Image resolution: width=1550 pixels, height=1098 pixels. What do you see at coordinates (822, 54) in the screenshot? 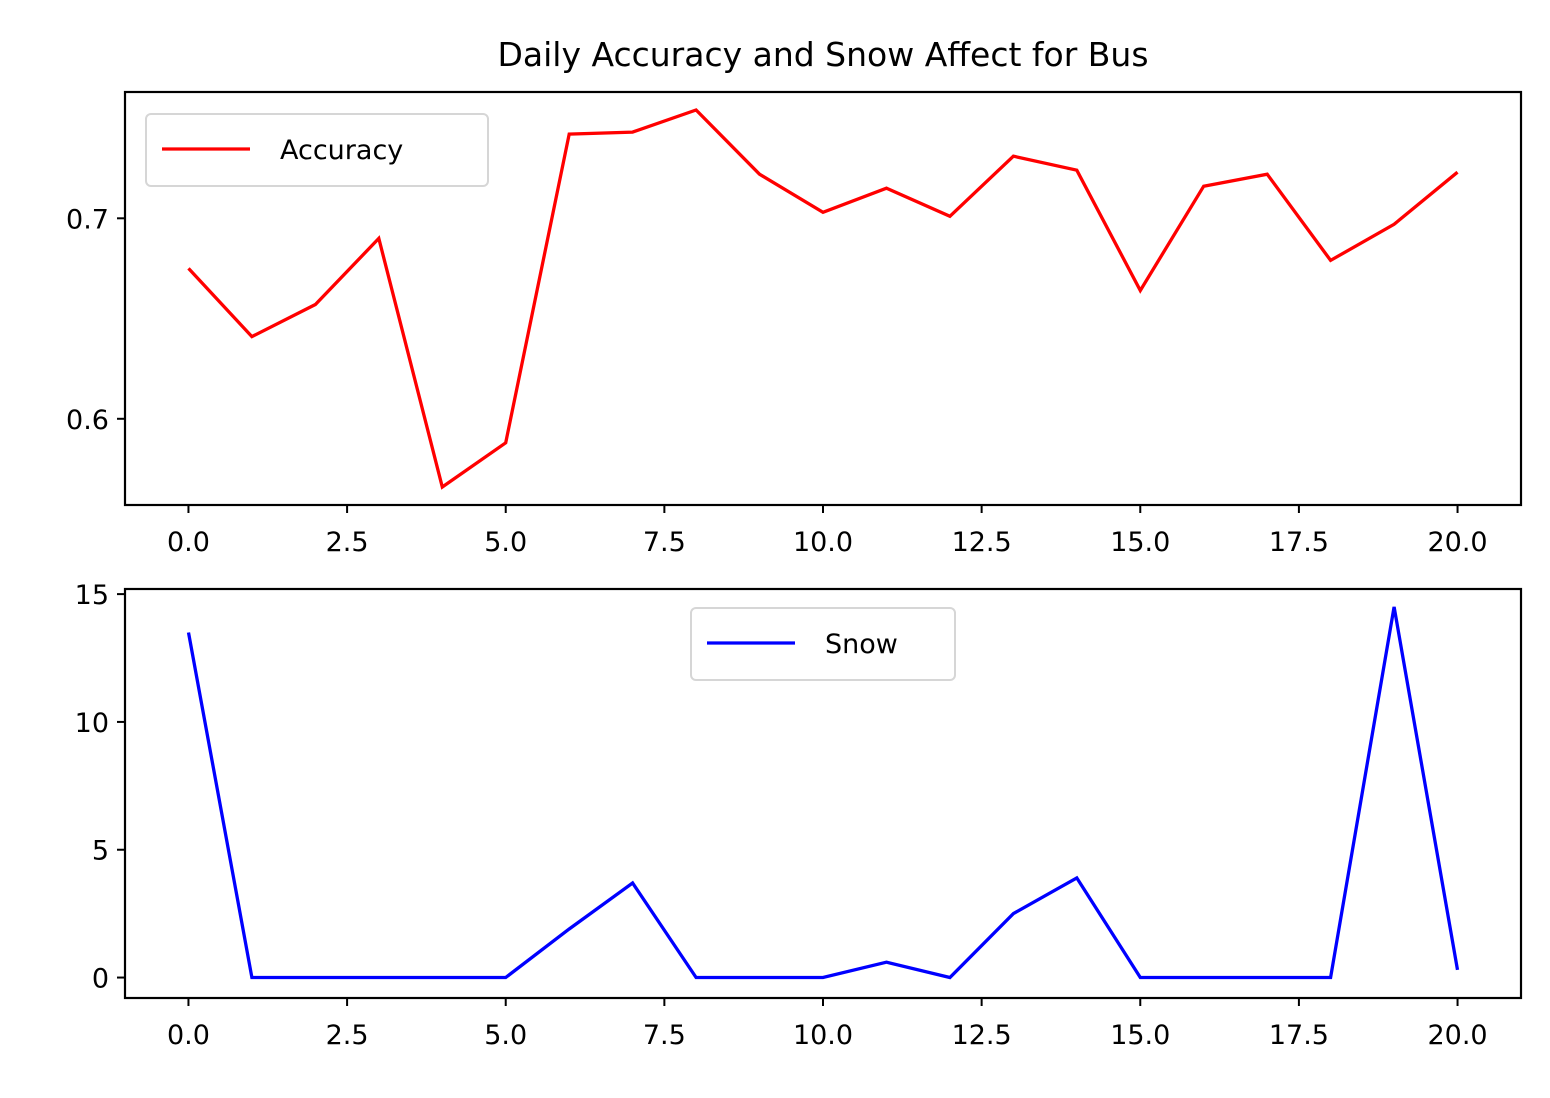
I see `chart-title: Daily Accuracy and Snow Affect for Bus` at bounding box center [822, 54].